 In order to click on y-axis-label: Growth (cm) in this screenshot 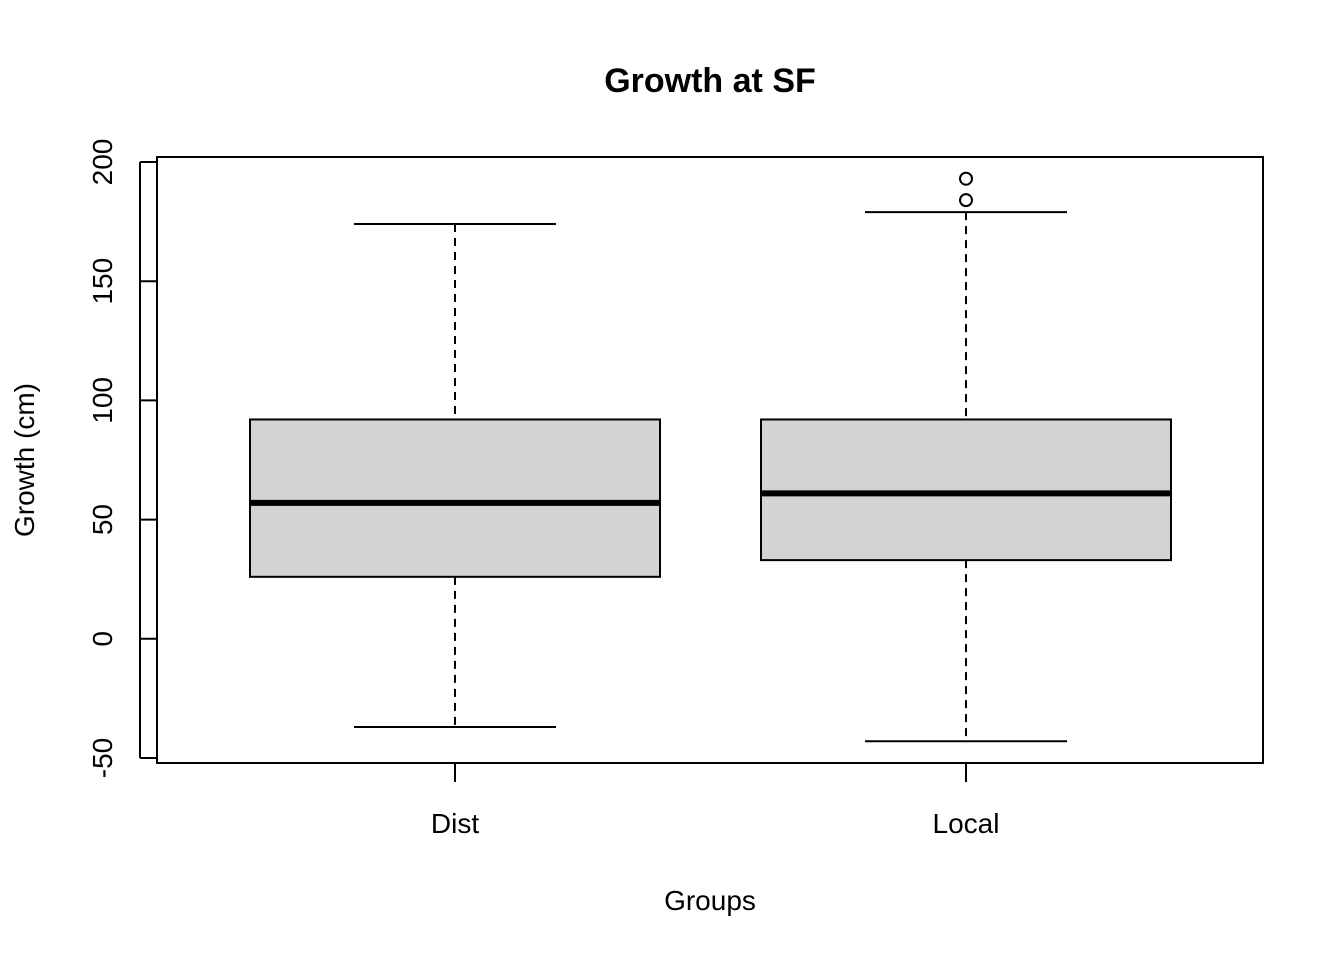, I will do `click(24, 460)`.